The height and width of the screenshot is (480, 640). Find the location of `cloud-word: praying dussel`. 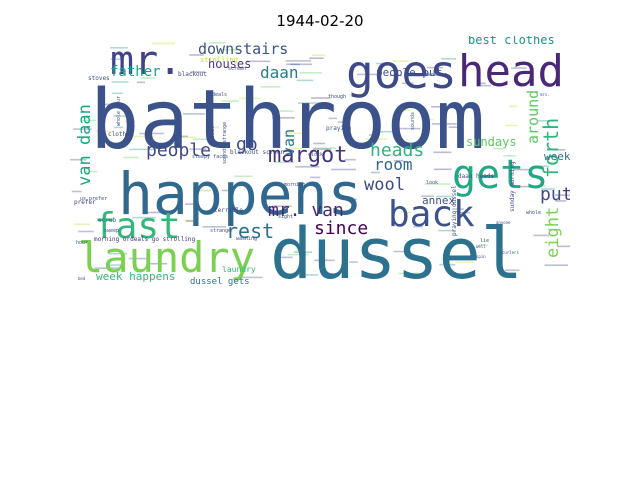

cloud-word: praying dussel is located at coordinates (454, 210).